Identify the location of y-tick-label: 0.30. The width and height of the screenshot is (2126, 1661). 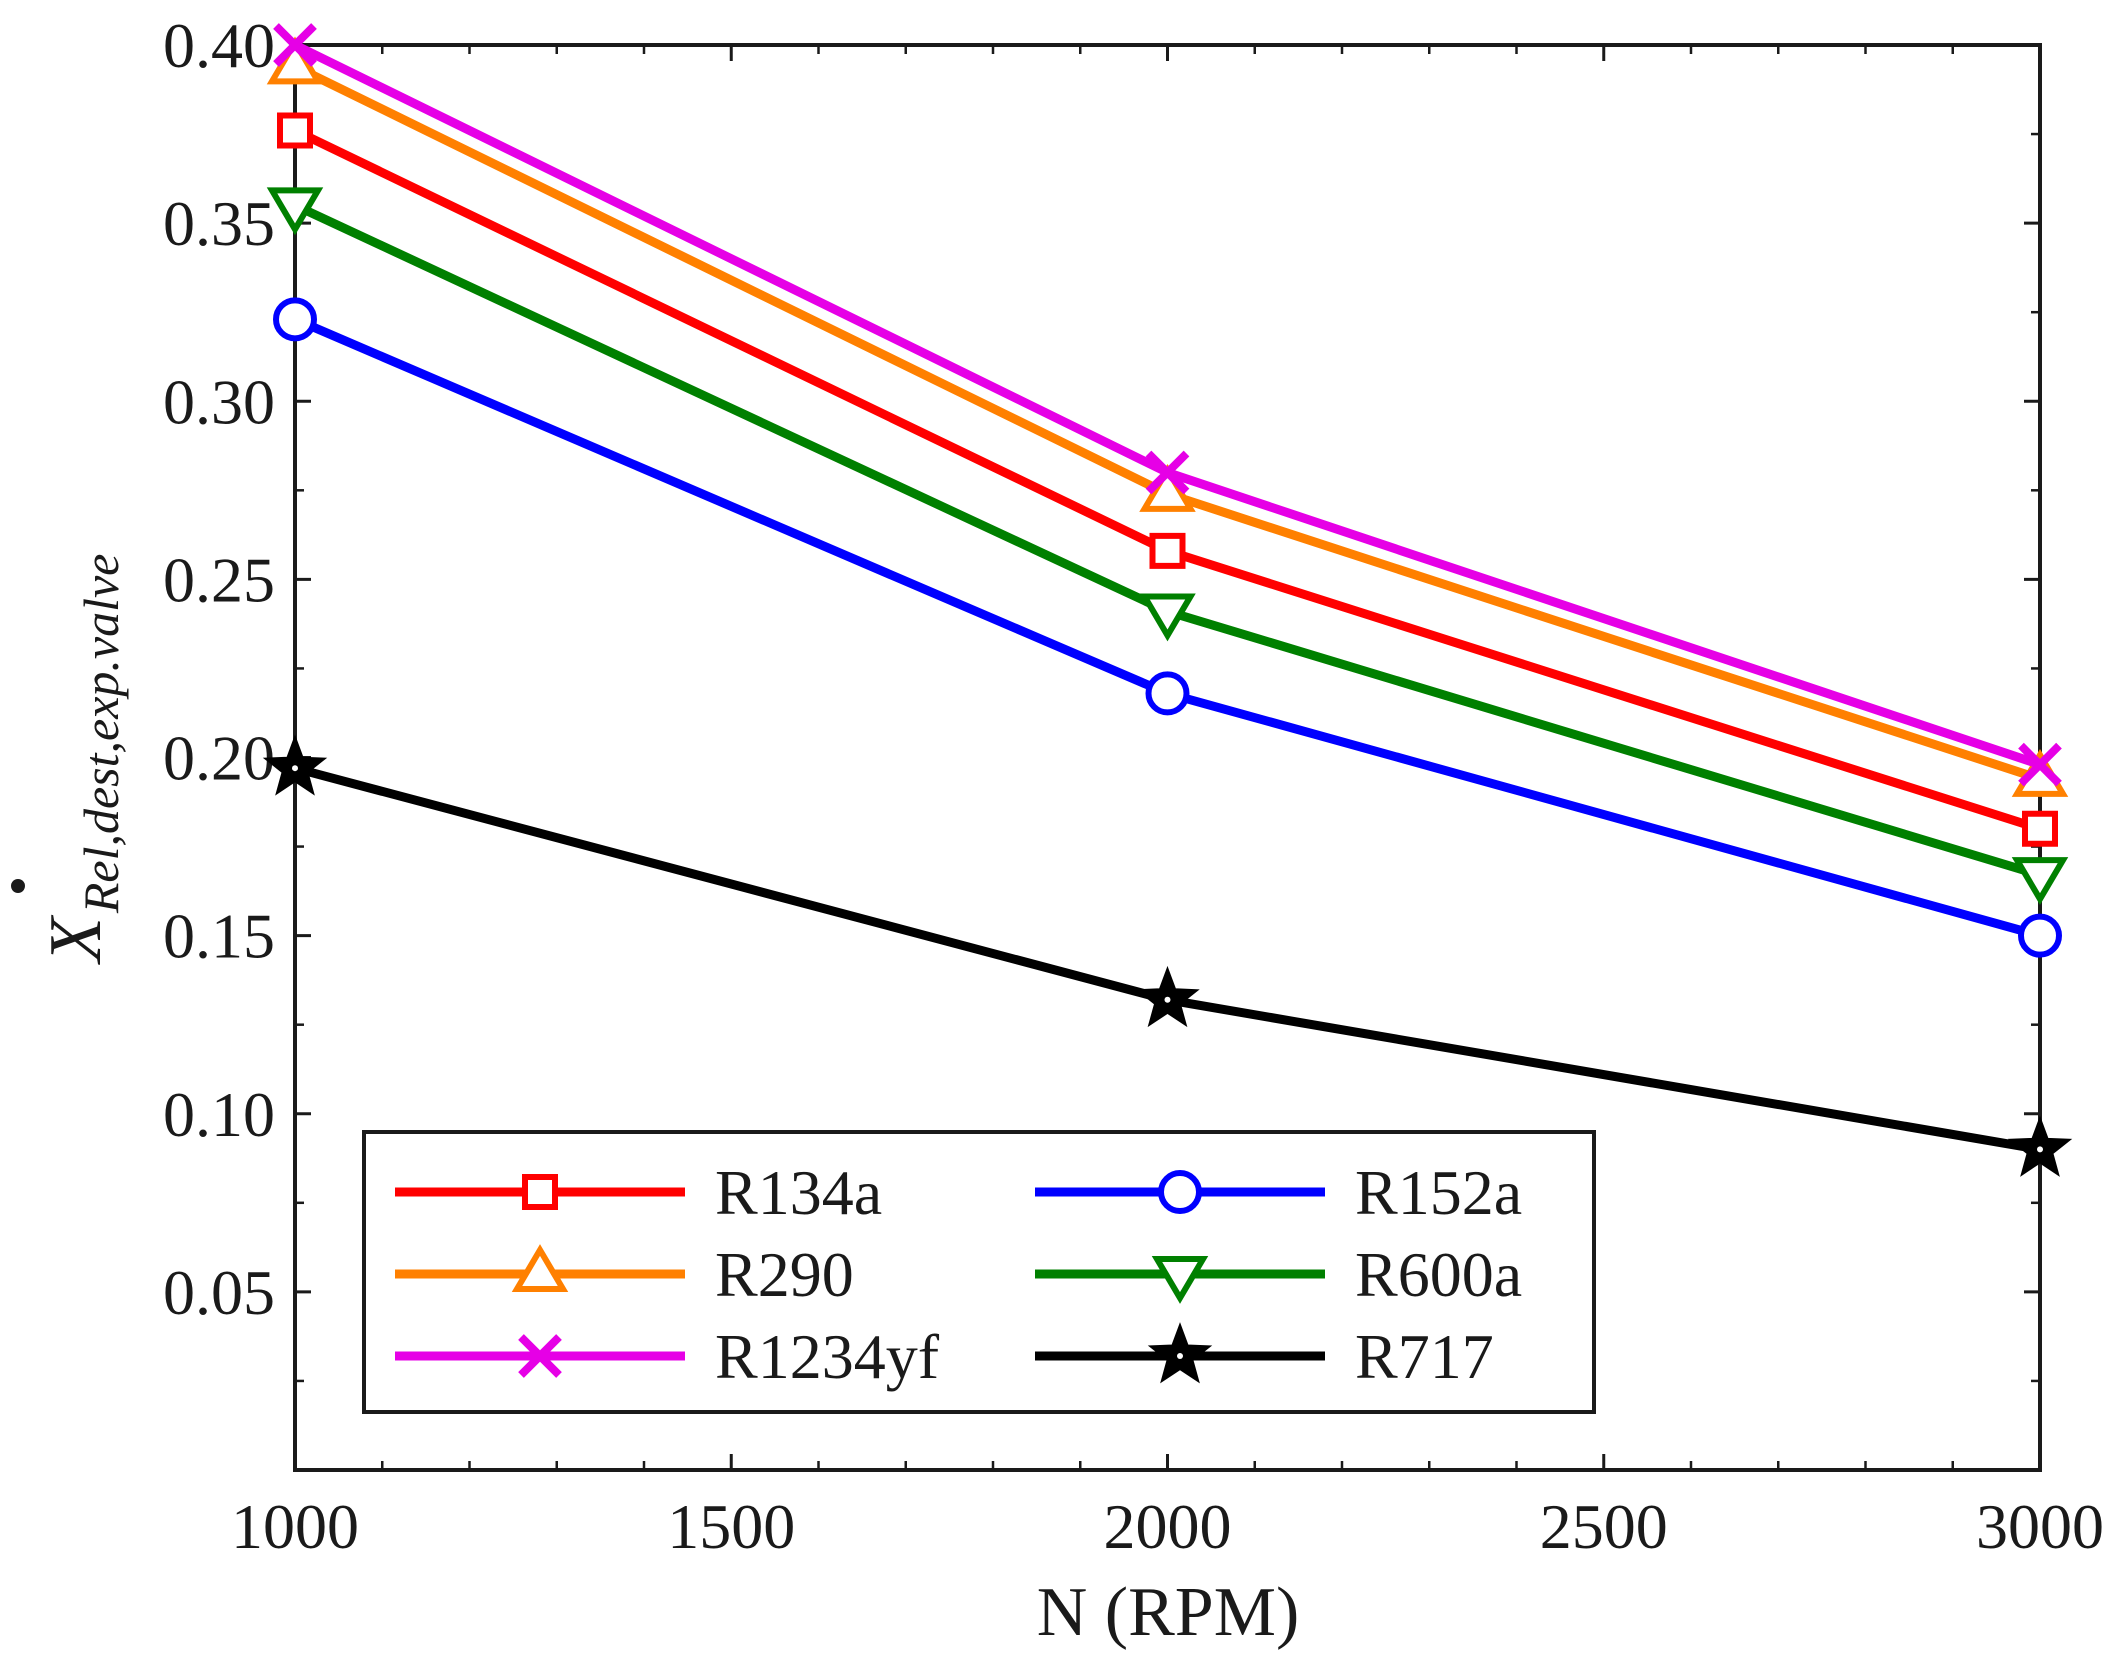
(219, 401).